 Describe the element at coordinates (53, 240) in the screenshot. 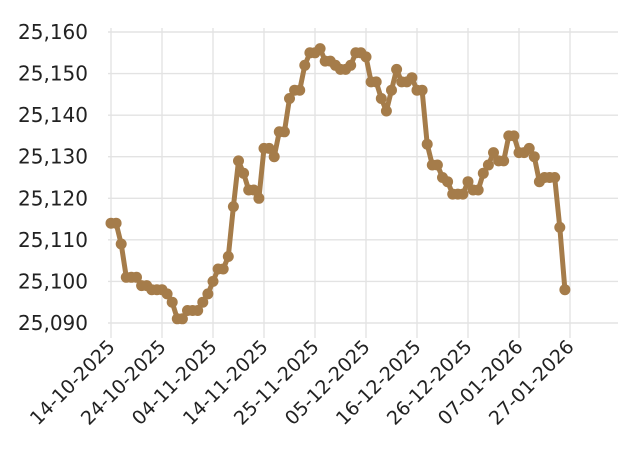

I see `y-tick-label: 25,110` at that location.